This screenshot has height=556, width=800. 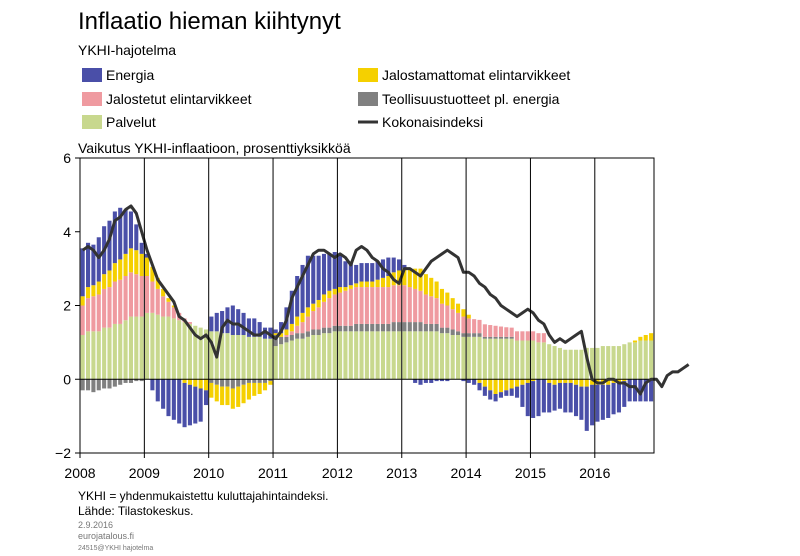 What do you see at coordinates (273, 473) in the screenshot?
I see `x-tick-label: 2011` at bounding box center [273, 473].